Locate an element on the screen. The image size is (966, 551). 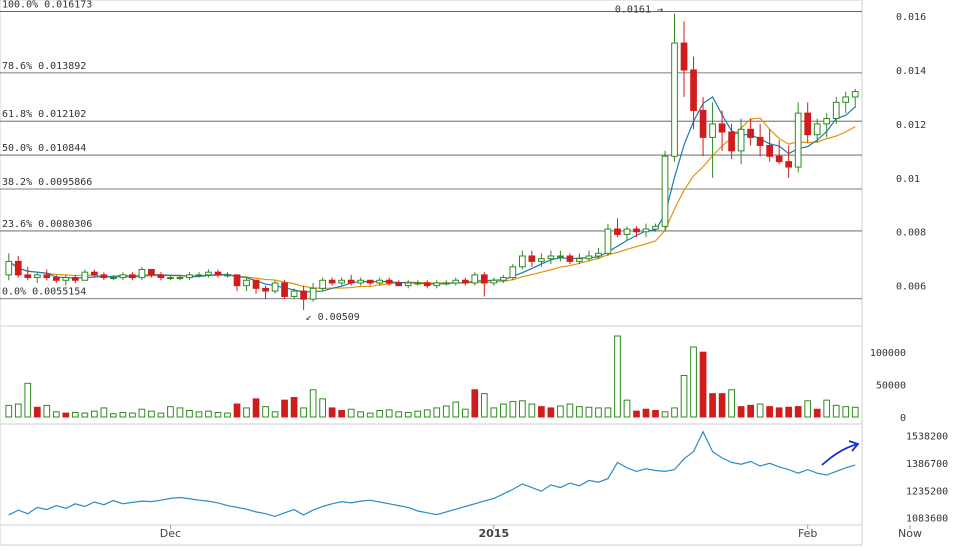
cumulative-y-tick-label: 1538200 is located at coordinates (927, 437).